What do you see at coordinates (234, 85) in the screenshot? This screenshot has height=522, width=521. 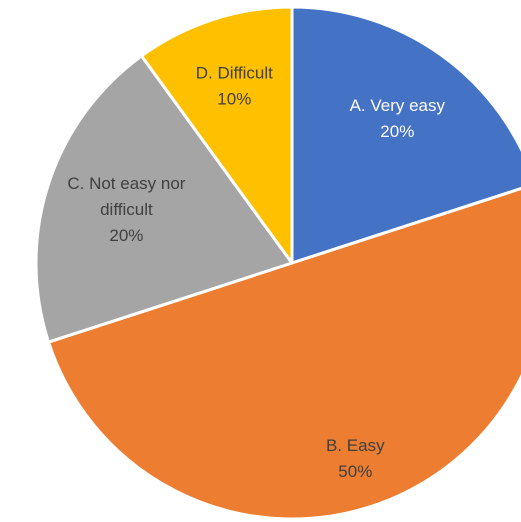 I see `slice-label: D. Difficult 10%` at bounding box center [234, 85].